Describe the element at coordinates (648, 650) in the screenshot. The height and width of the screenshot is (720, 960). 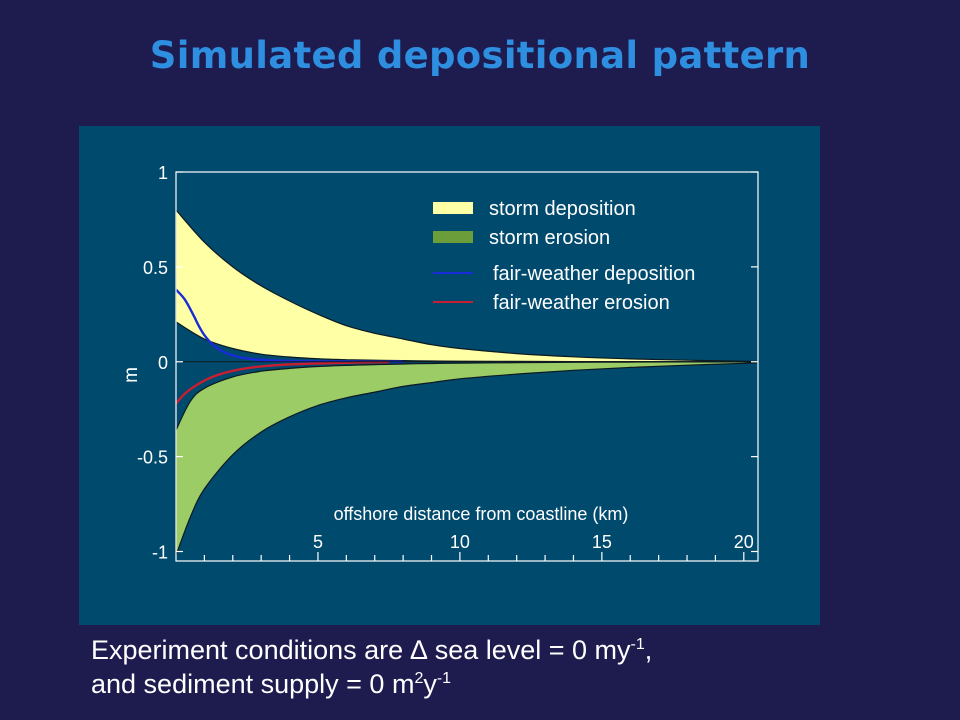
I see `caption-line-1-suffix: ,` at that location.